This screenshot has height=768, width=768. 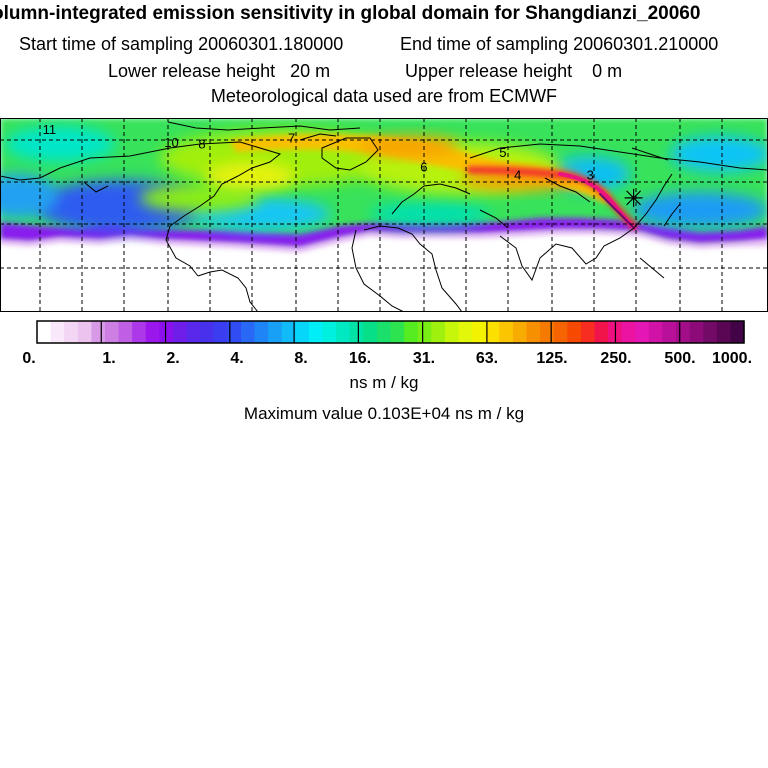 I want to click on colorbar-frame, so click(x=390, y=332).